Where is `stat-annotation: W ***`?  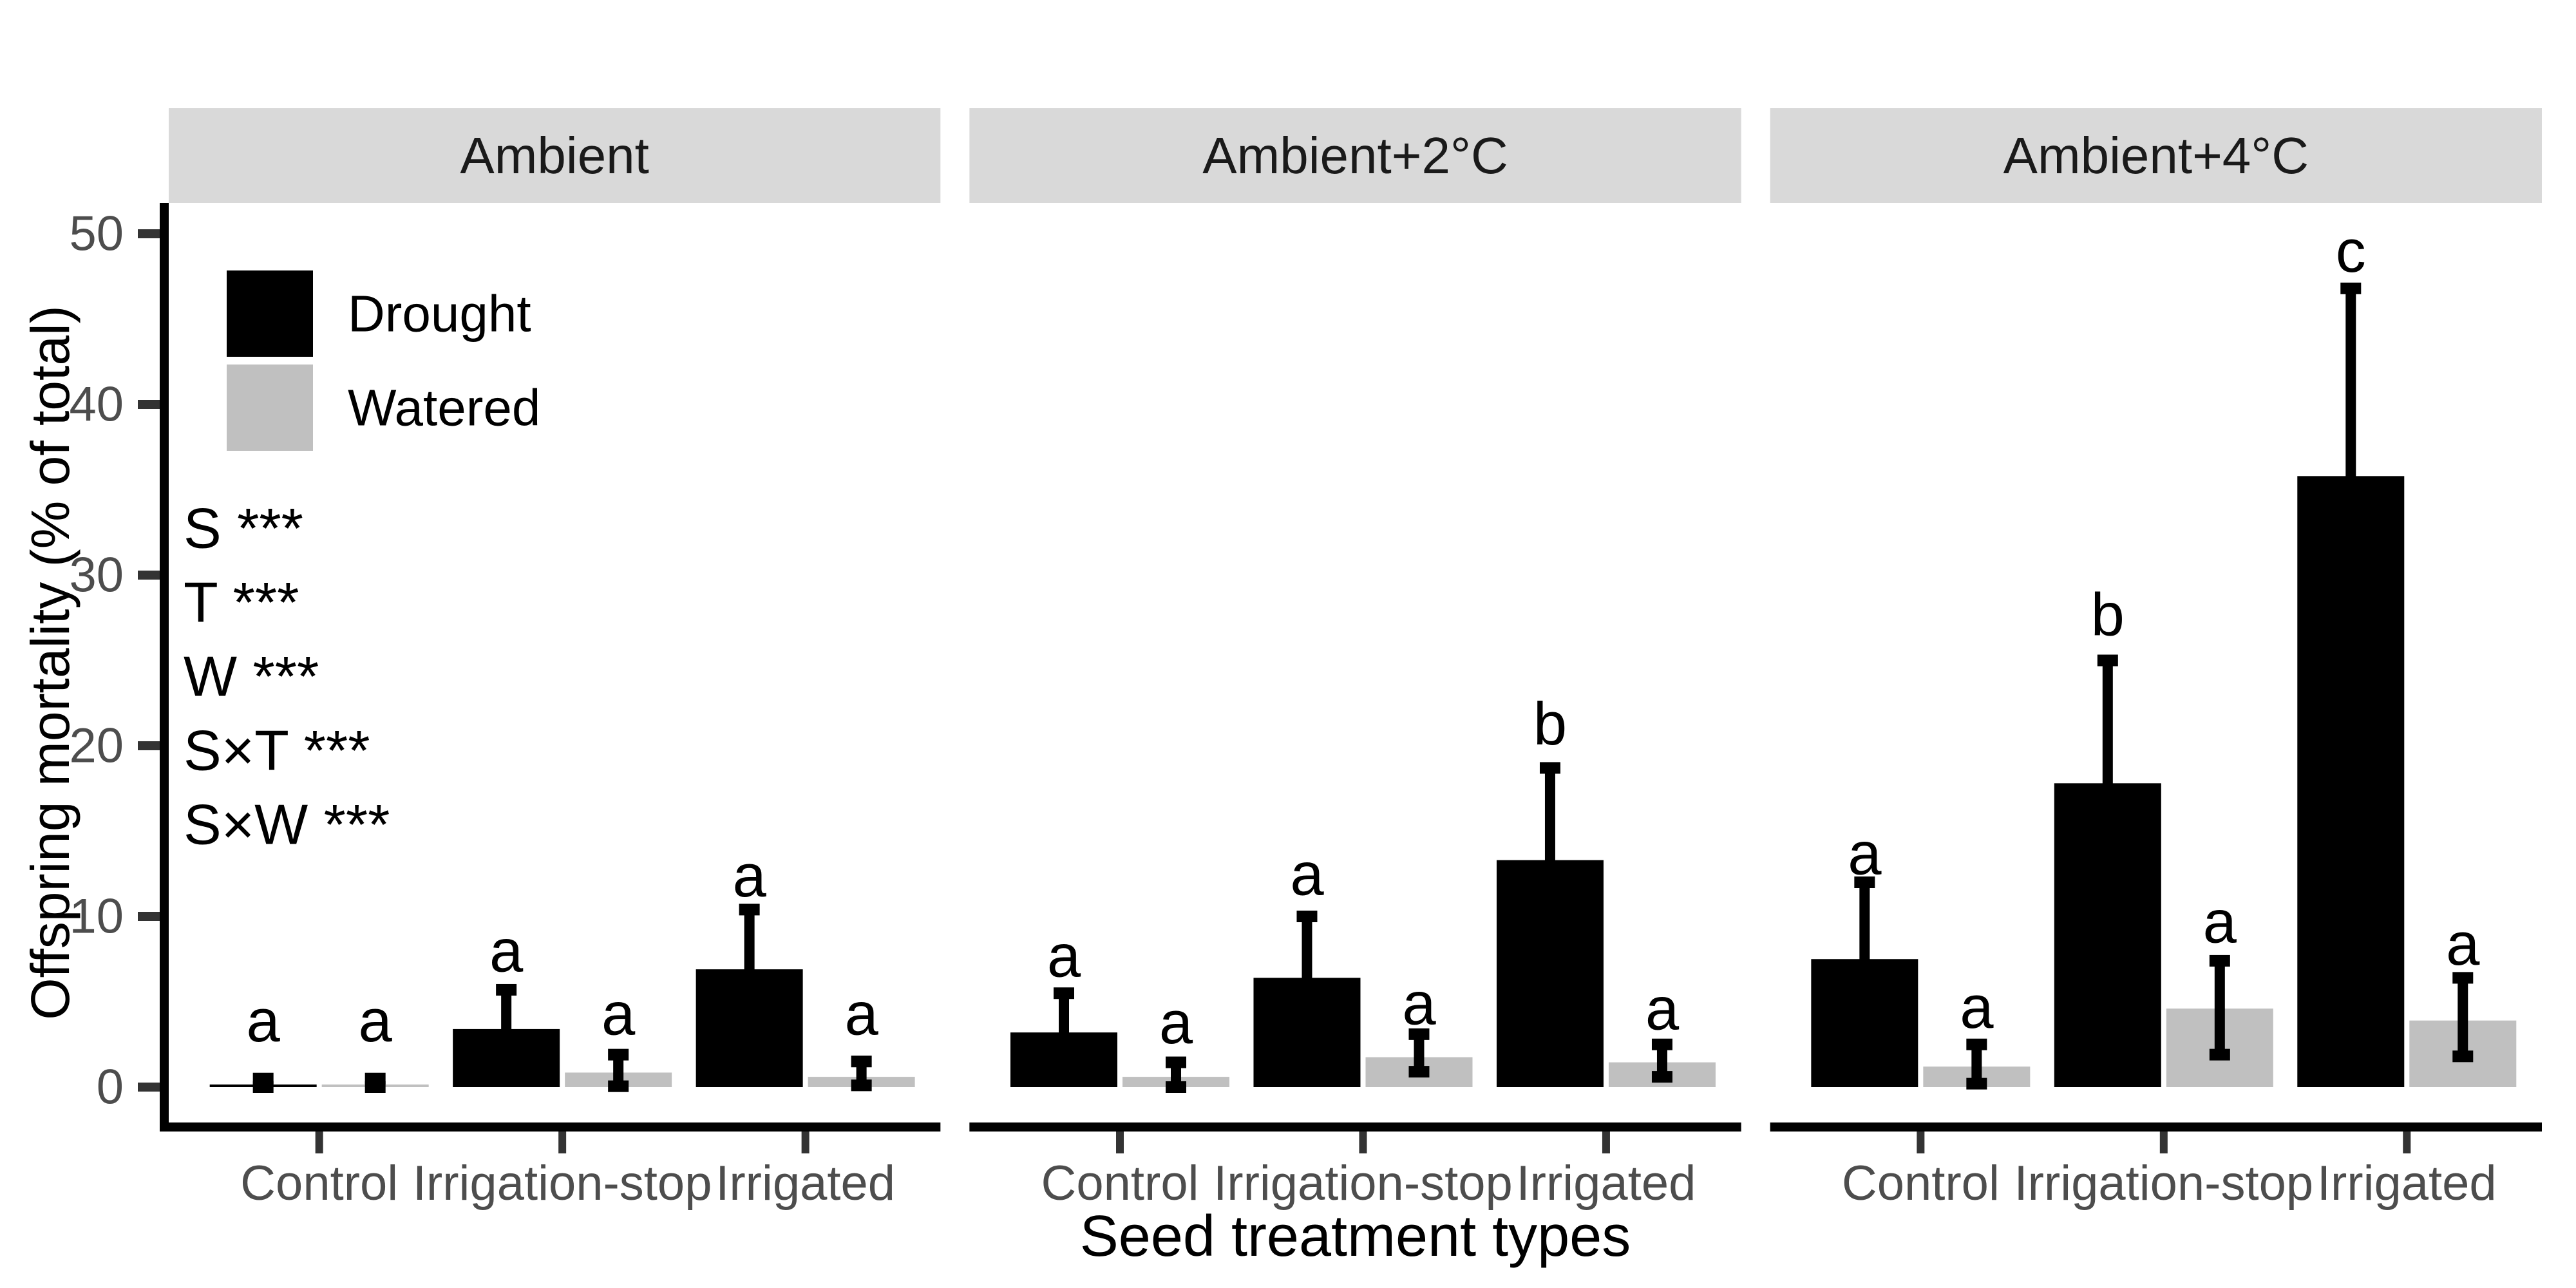 stat-annotation: W *** is located at coordinates (251, 677).